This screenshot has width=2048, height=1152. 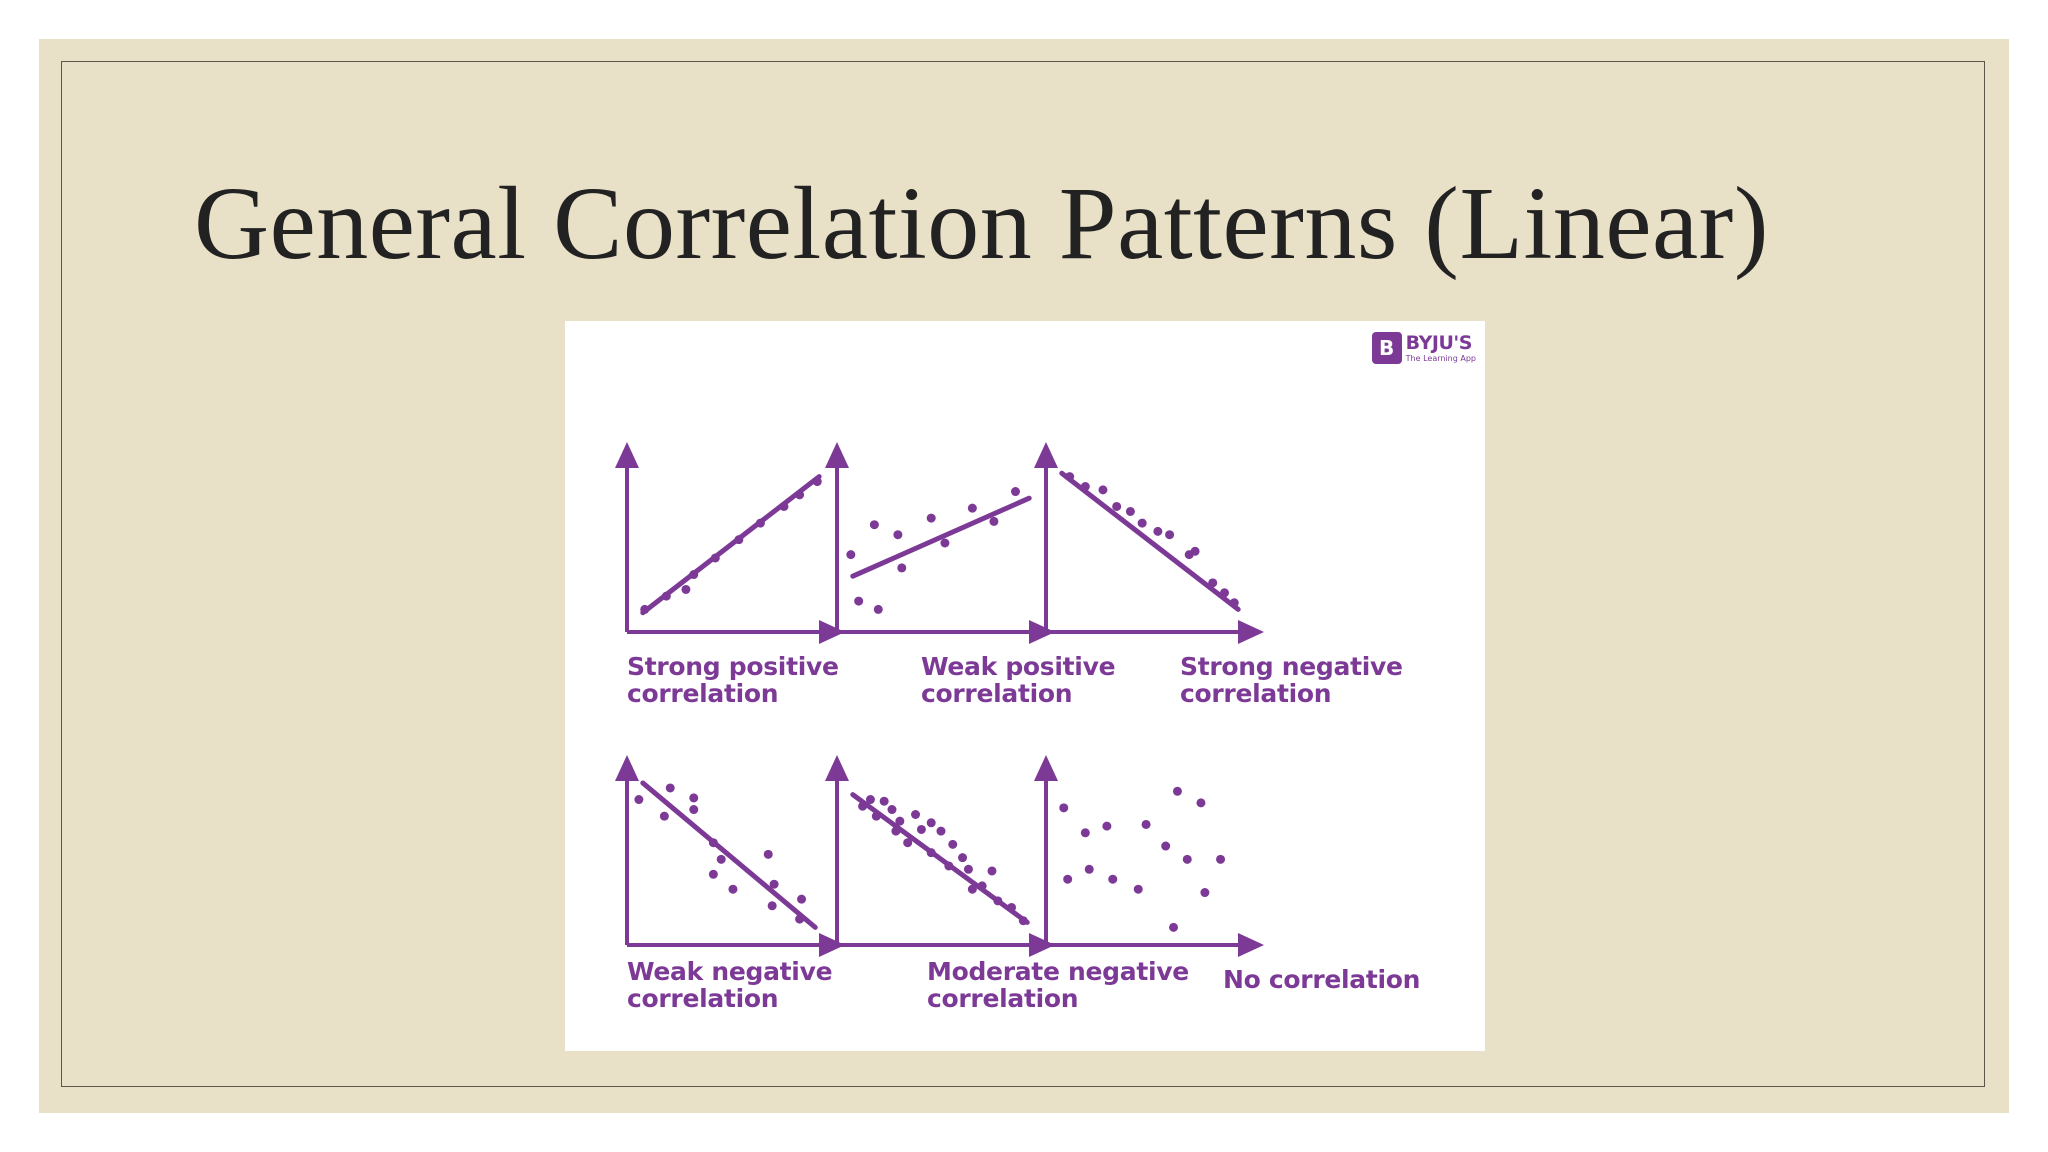 What do you see at coordinates (941, 537) in the screenshot?
I see `weak-positive-trend-line` at bounding box center [941, 537].